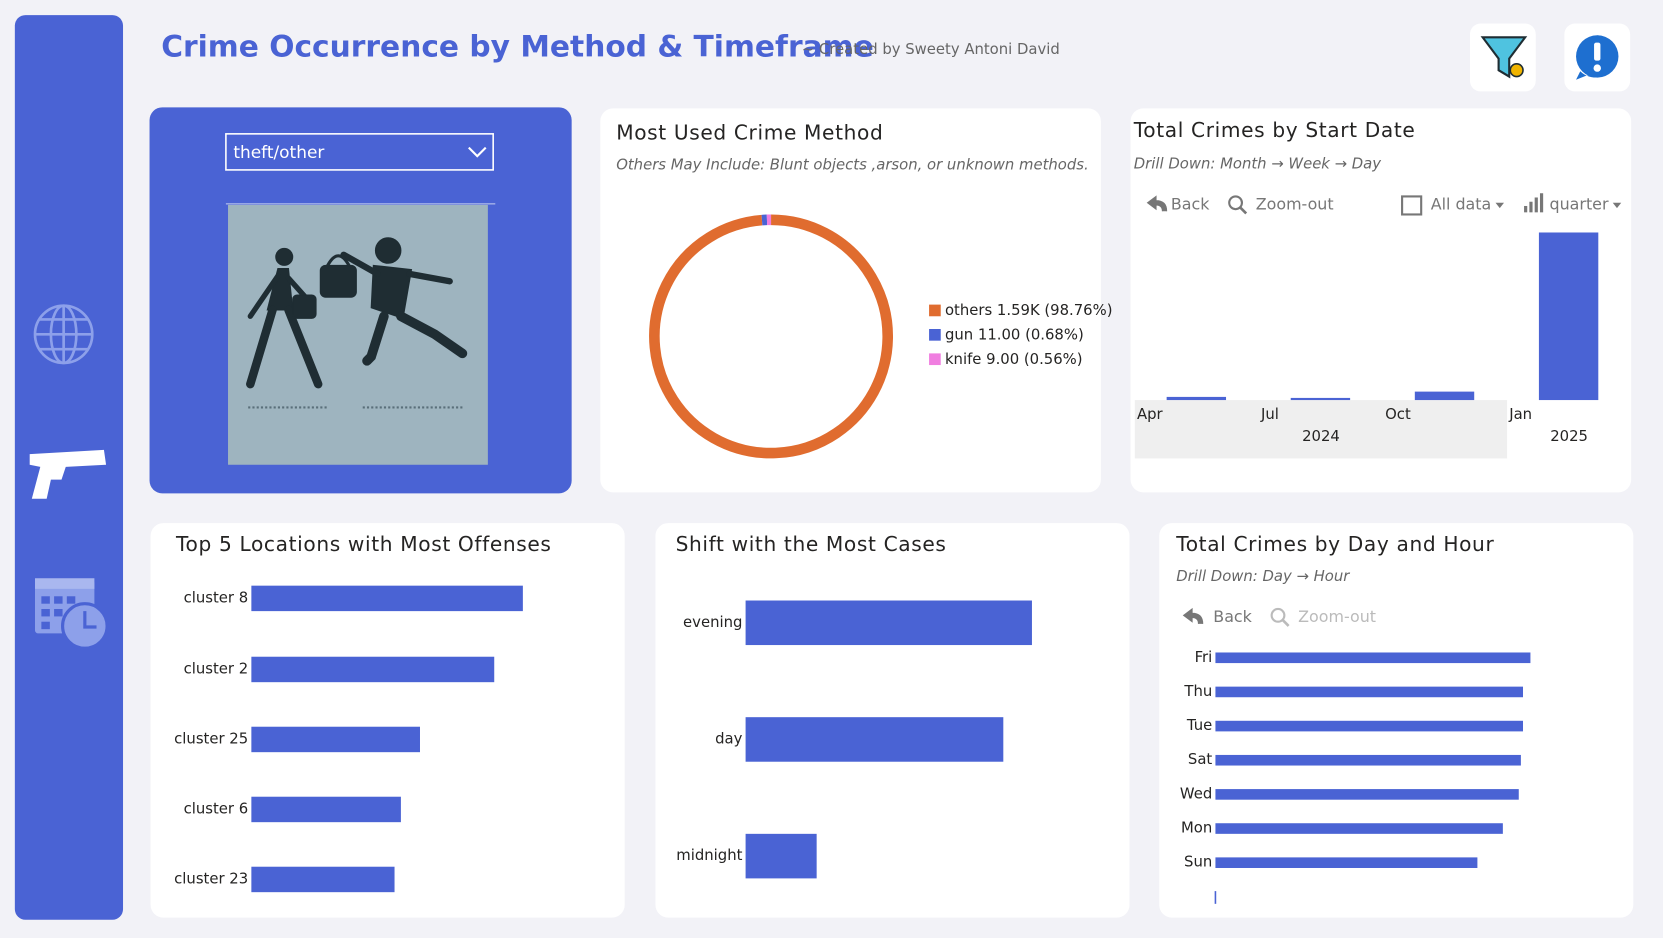 This screenshot has height=938, width=1663. I want to click on page-subtitle: ~ Created by Sweety Antoni David, so click(931, 49).